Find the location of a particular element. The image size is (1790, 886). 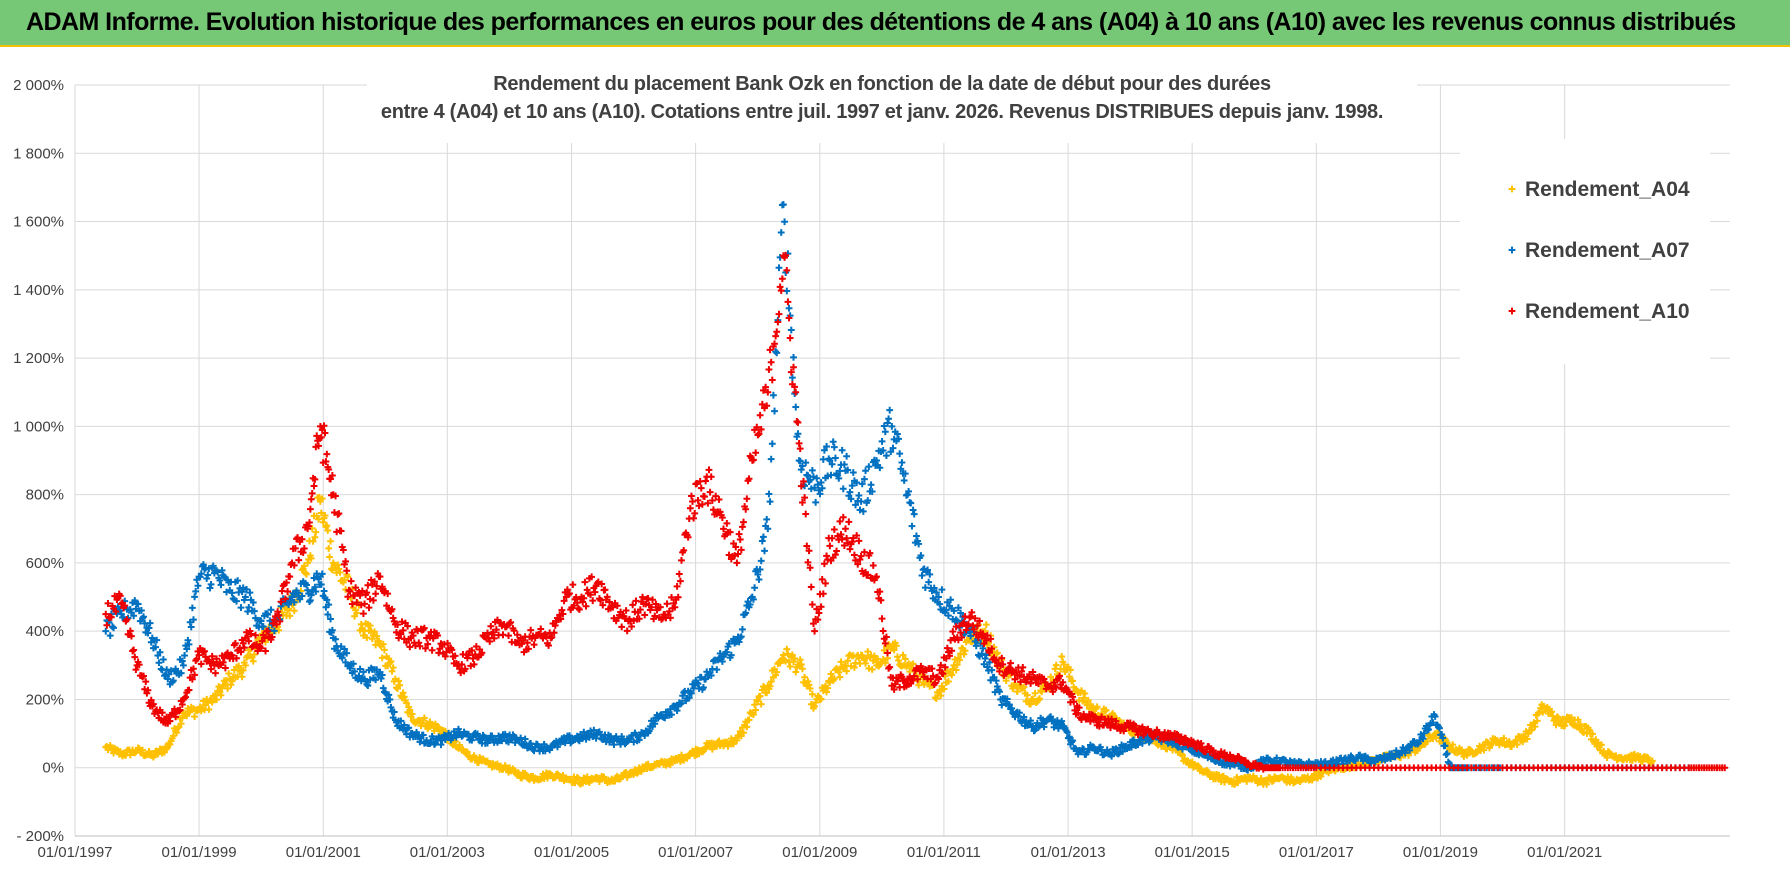

x-tick-label: 01/01/2015 is located at coordinates (1192, 852).